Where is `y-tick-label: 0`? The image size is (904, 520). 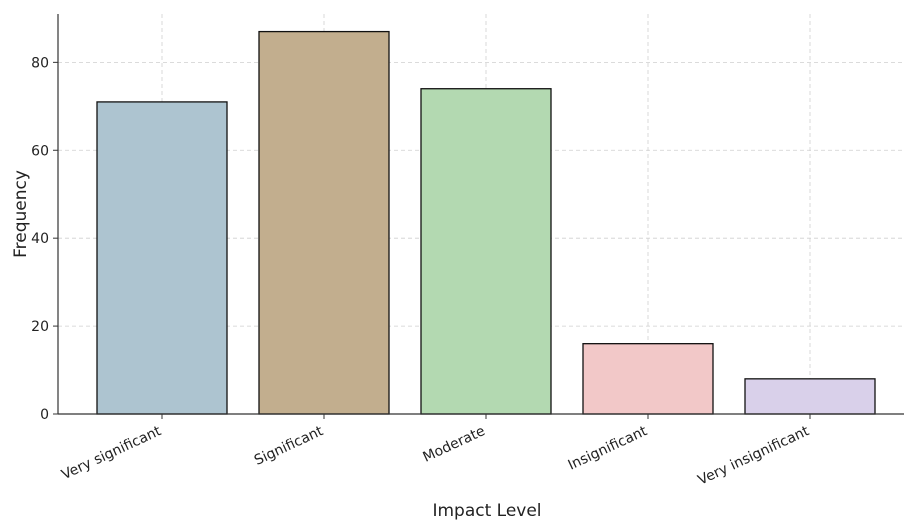
y-tick-label: 0 is located at coordinates (44, 415).